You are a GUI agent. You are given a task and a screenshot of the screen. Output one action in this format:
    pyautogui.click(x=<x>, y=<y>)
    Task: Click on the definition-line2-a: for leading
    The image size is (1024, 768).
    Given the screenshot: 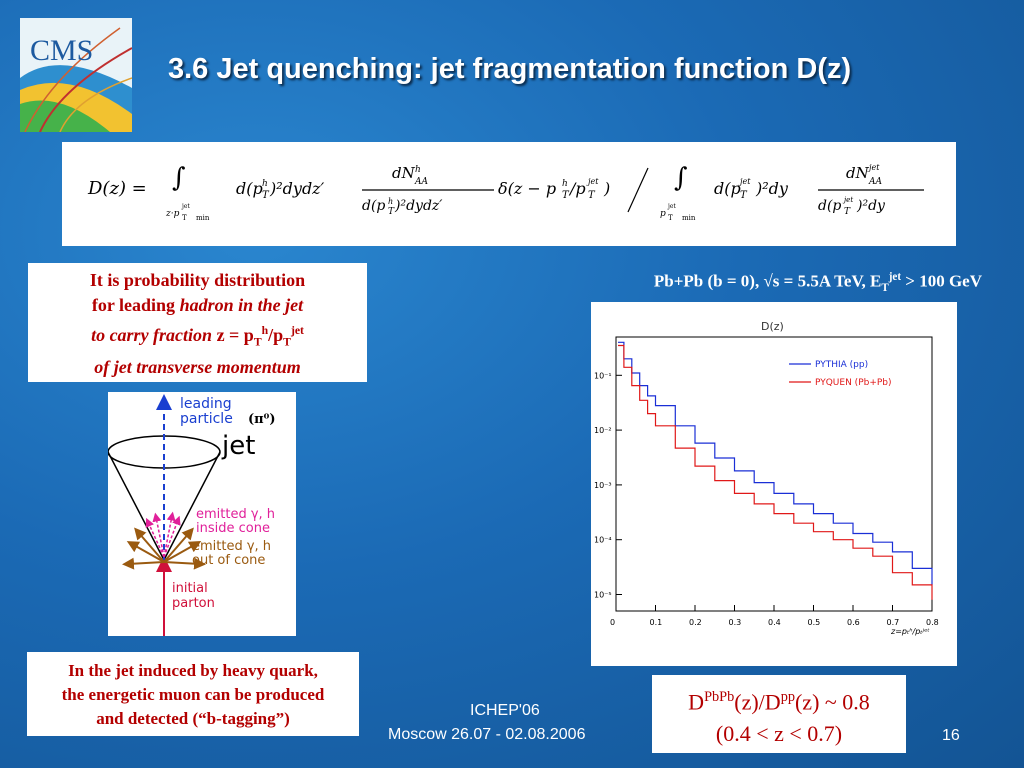 What is the action you would take?
    pyautogui.click(x=135, y=305)
    